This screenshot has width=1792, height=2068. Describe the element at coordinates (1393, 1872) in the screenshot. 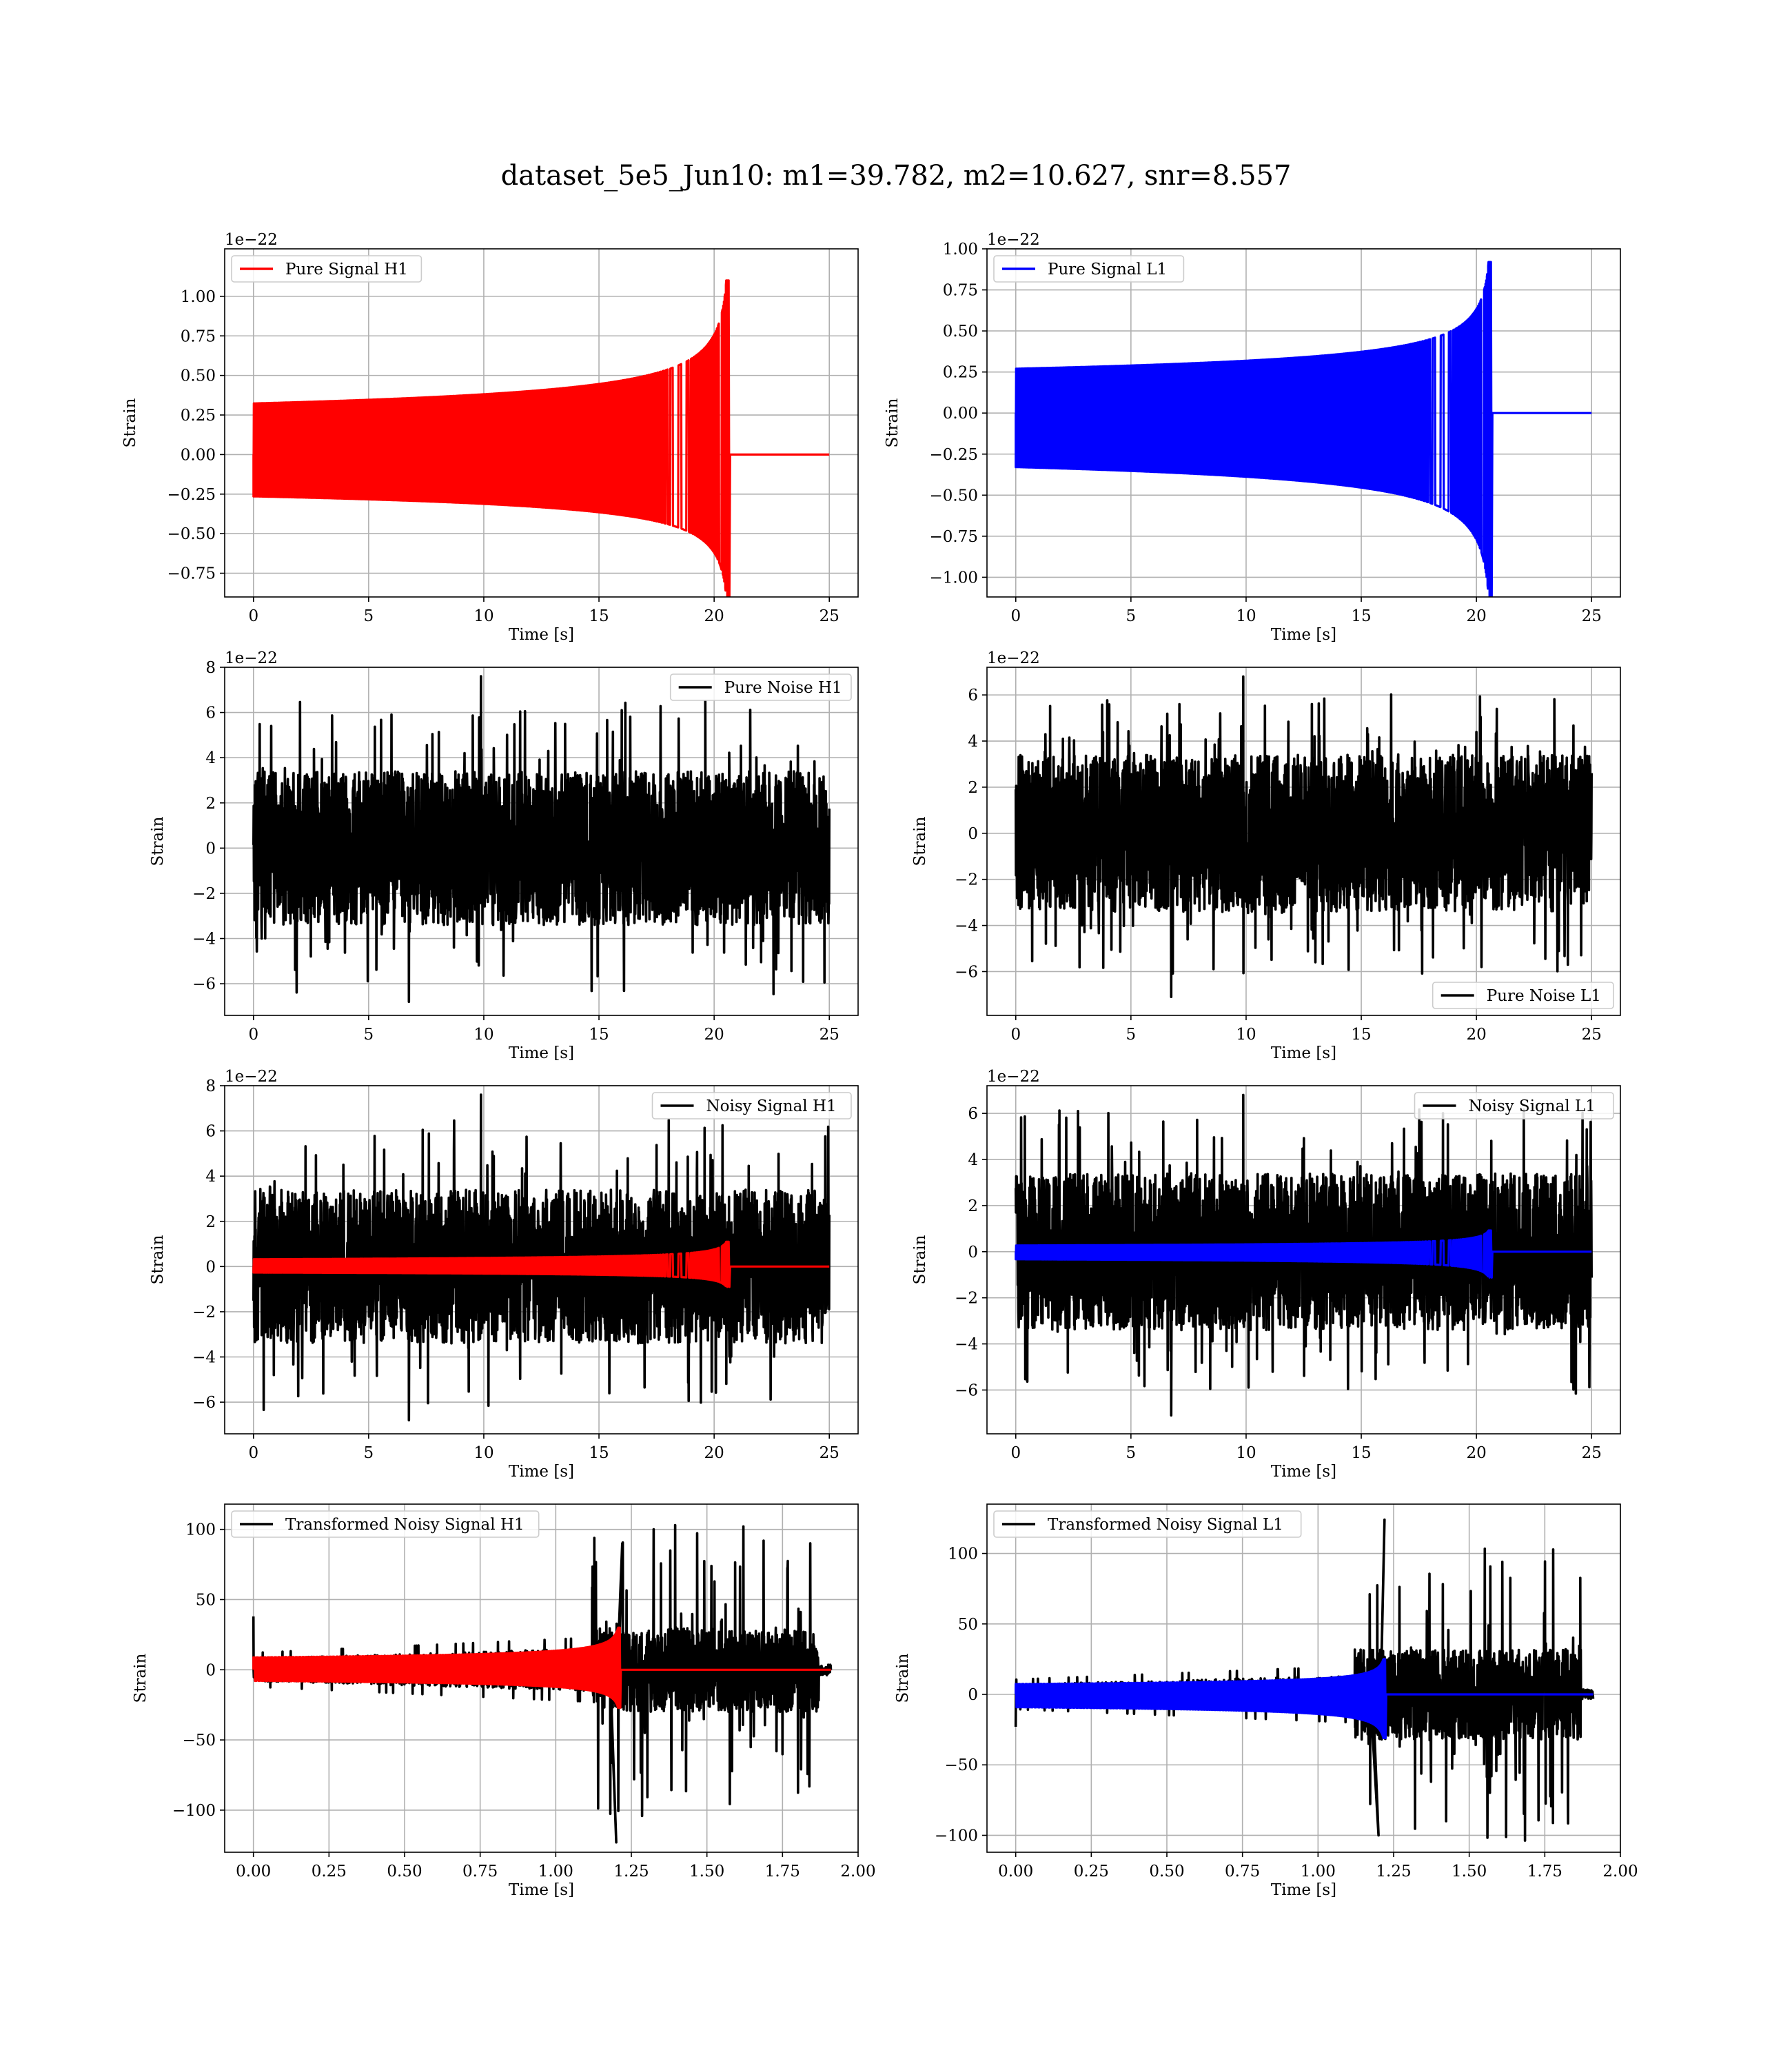

I see `x-tick-label: 1.25` at that location.